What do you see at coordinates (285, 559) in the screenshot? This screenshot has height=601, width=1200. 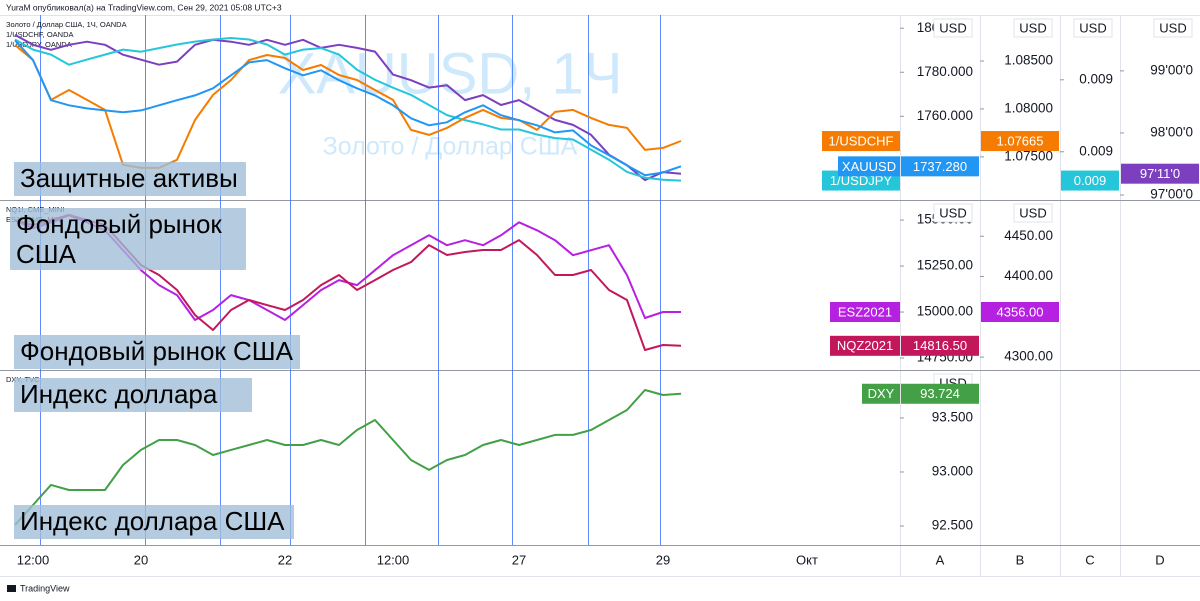 I see `x-tick-label: 22` at bounding box center [285, 559].